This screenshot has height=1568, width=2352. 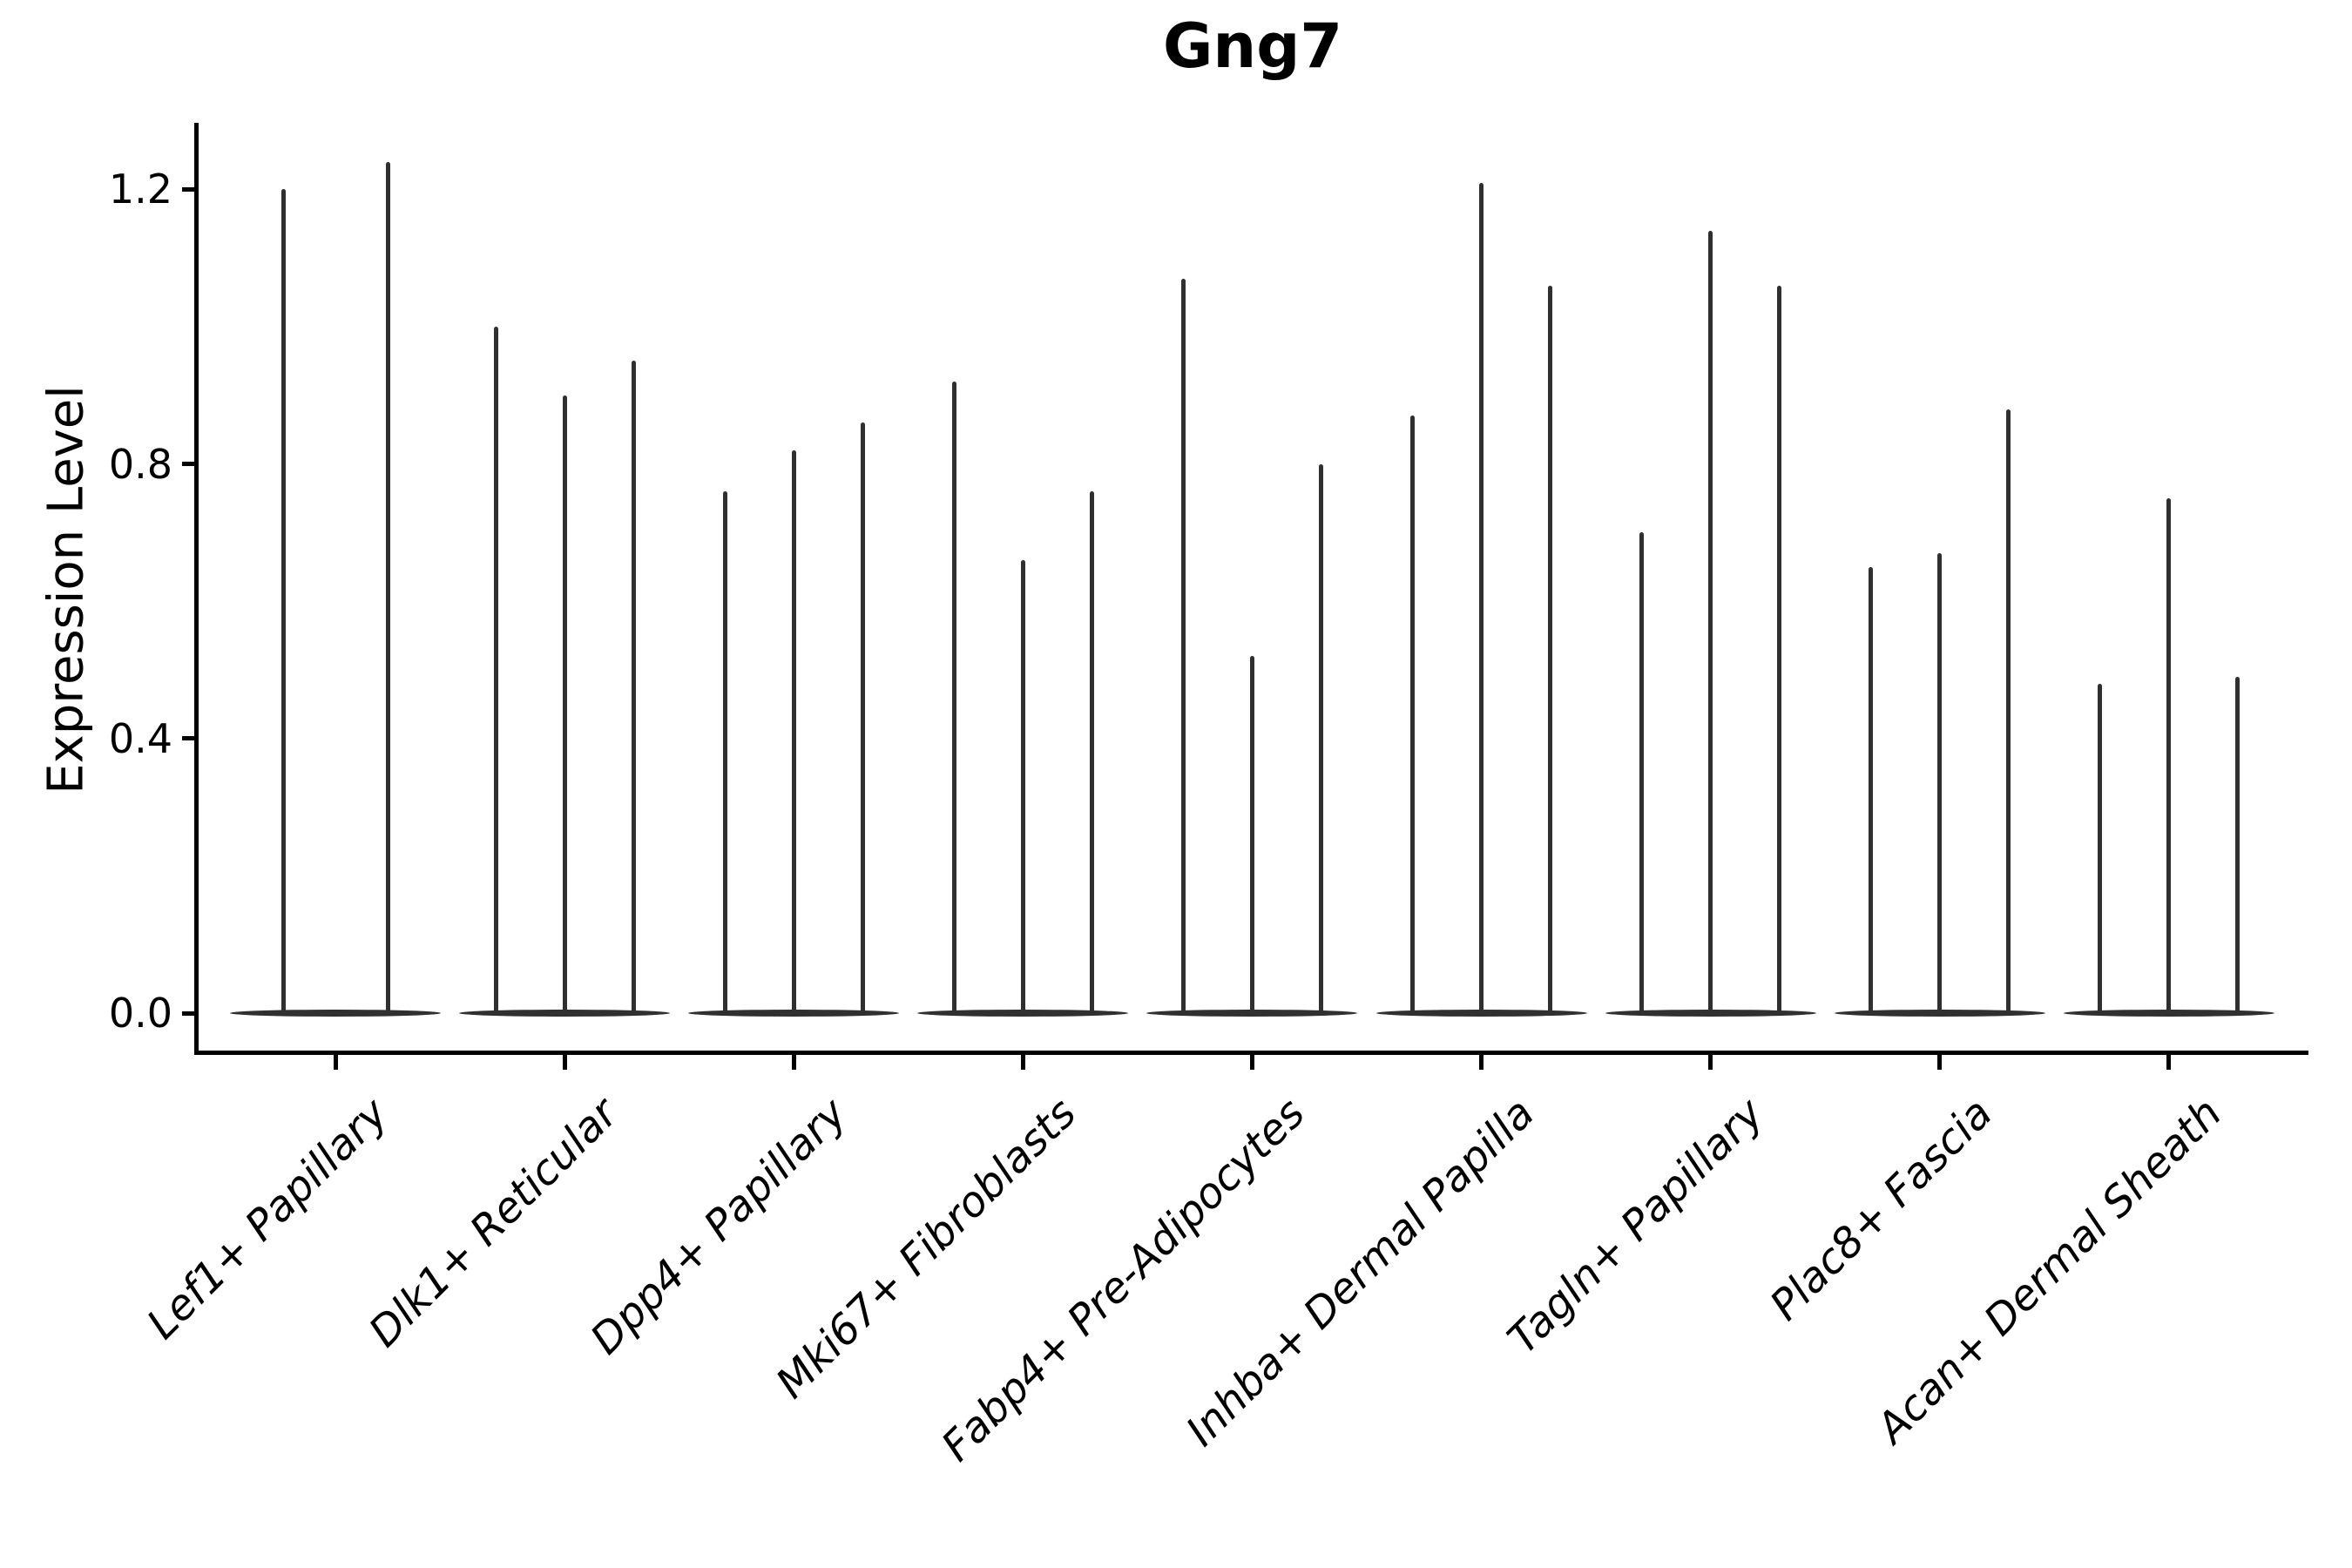 I want to click on y-tick-label: 0.8, so click(x=140, y=464).